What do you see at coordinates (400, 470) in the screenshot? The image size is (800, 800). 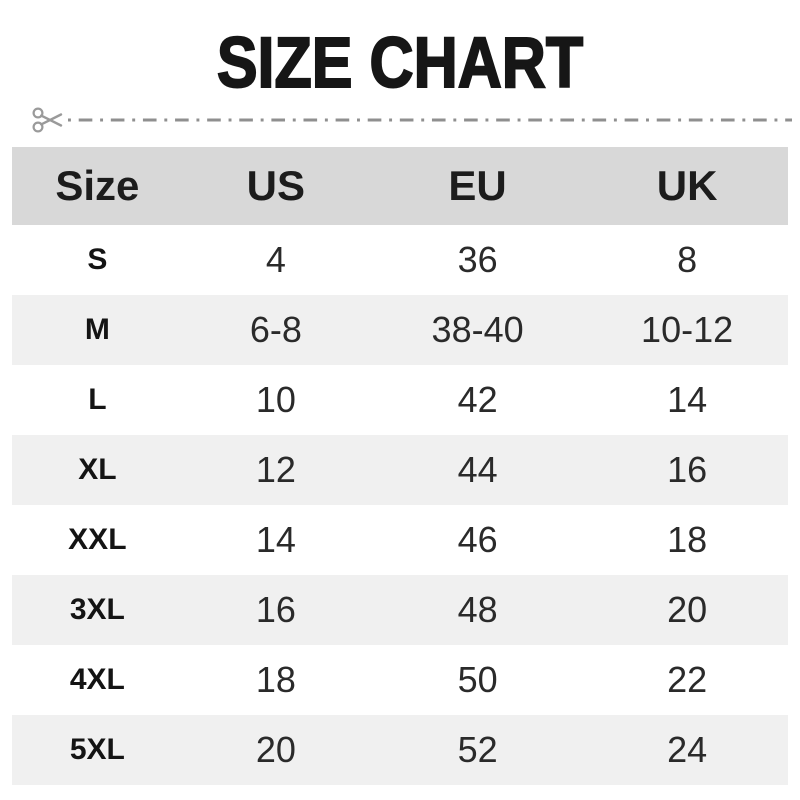 I see `table-row: XL 12 44 16` at bounding box center [400, 470].